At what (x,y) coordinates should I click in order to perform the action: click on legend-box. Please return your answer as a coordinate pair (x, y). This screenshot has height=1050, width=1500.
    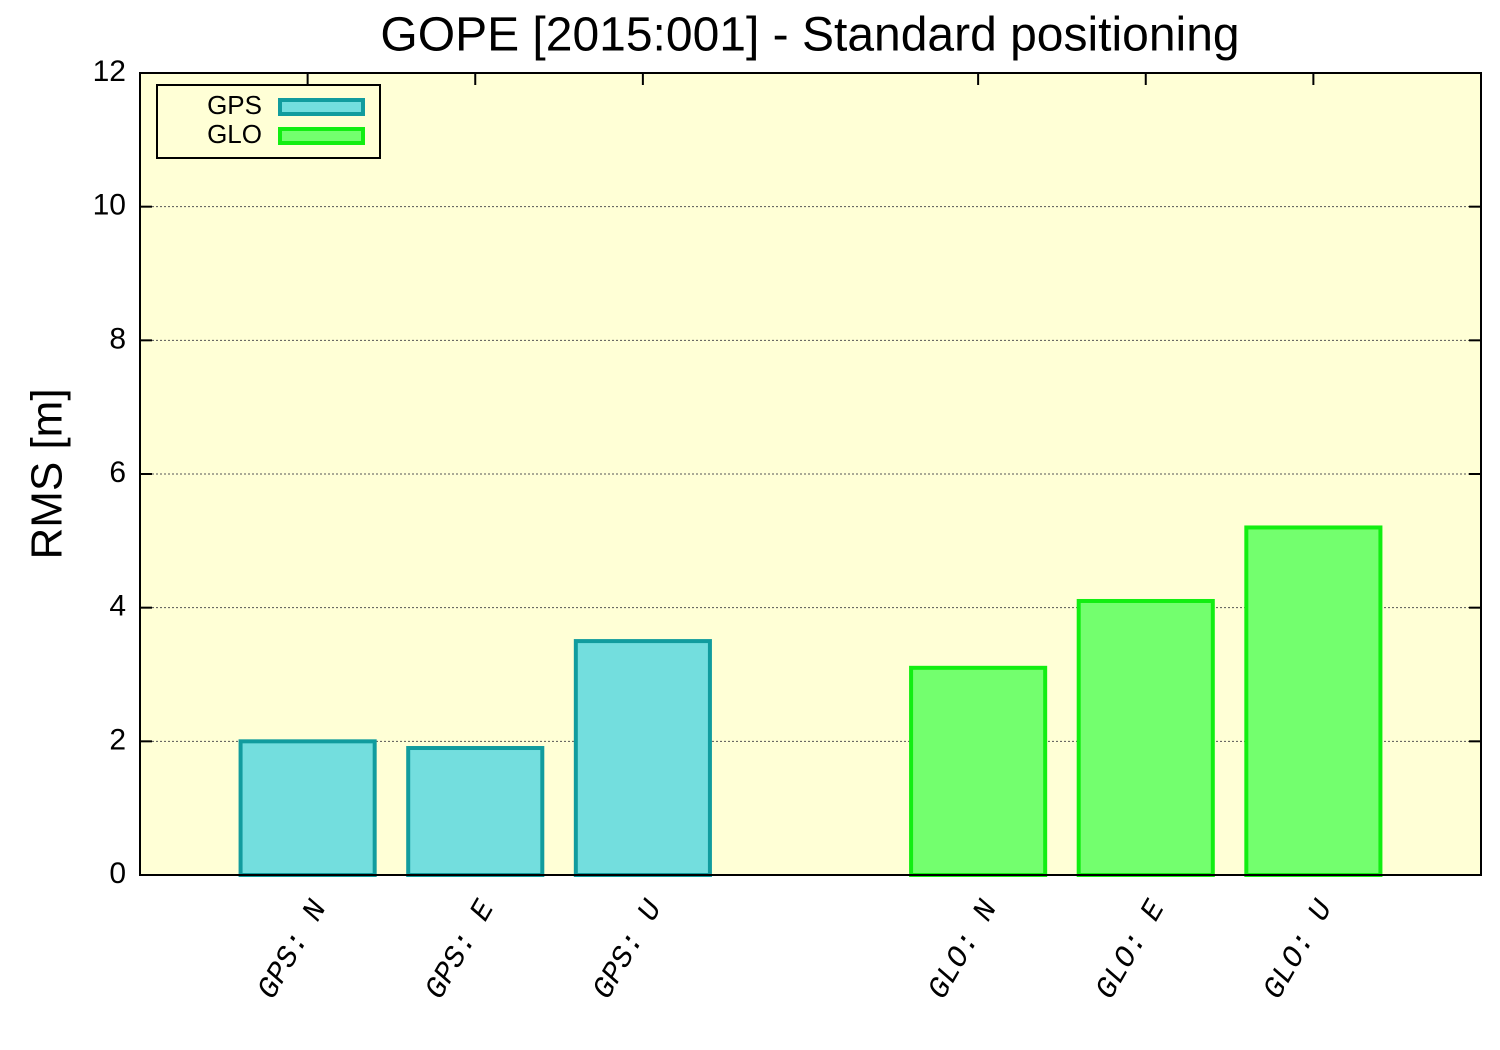
    Looking at the image, I should click on (268, 121).